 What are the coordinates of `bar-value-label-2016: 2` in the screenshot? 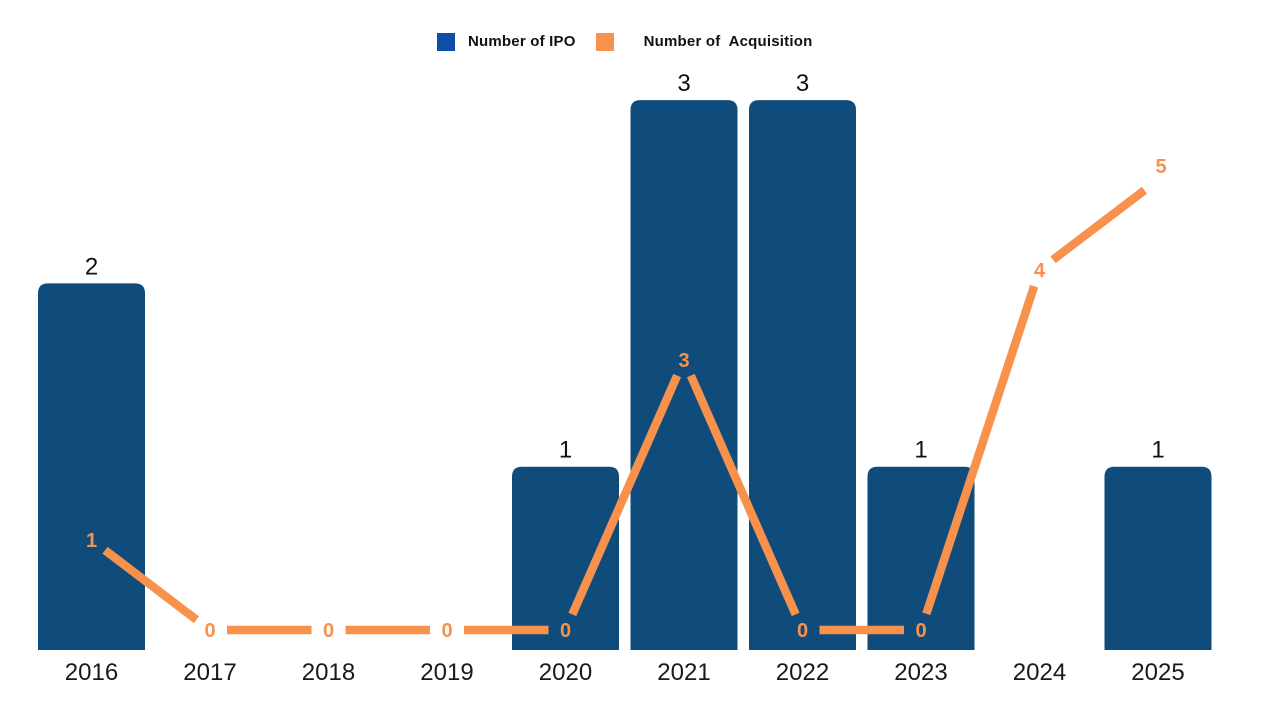 It's located at (91, 266).